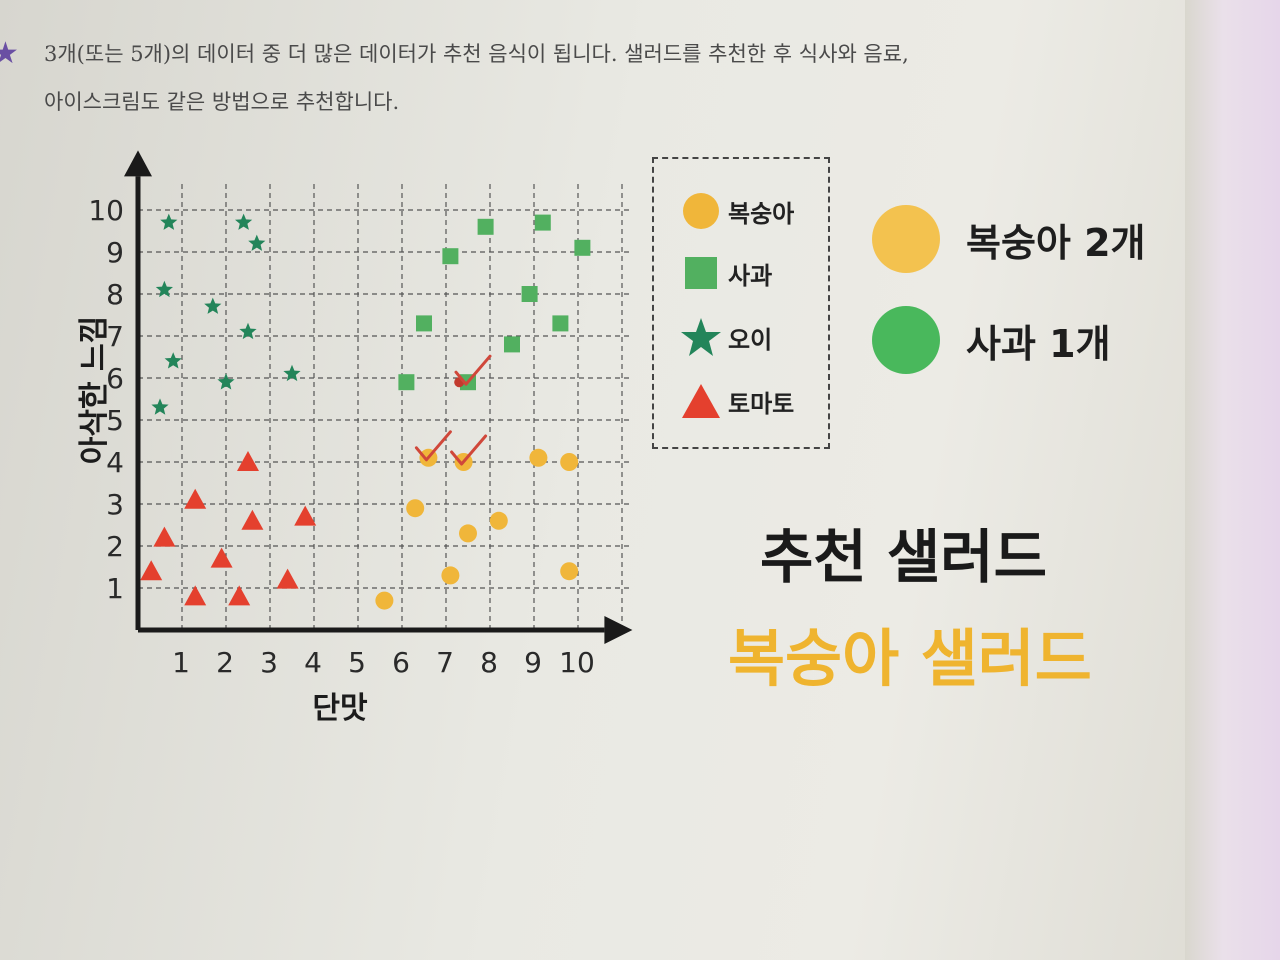  I want to click on x-tick-label: 4, so click(313, 662).